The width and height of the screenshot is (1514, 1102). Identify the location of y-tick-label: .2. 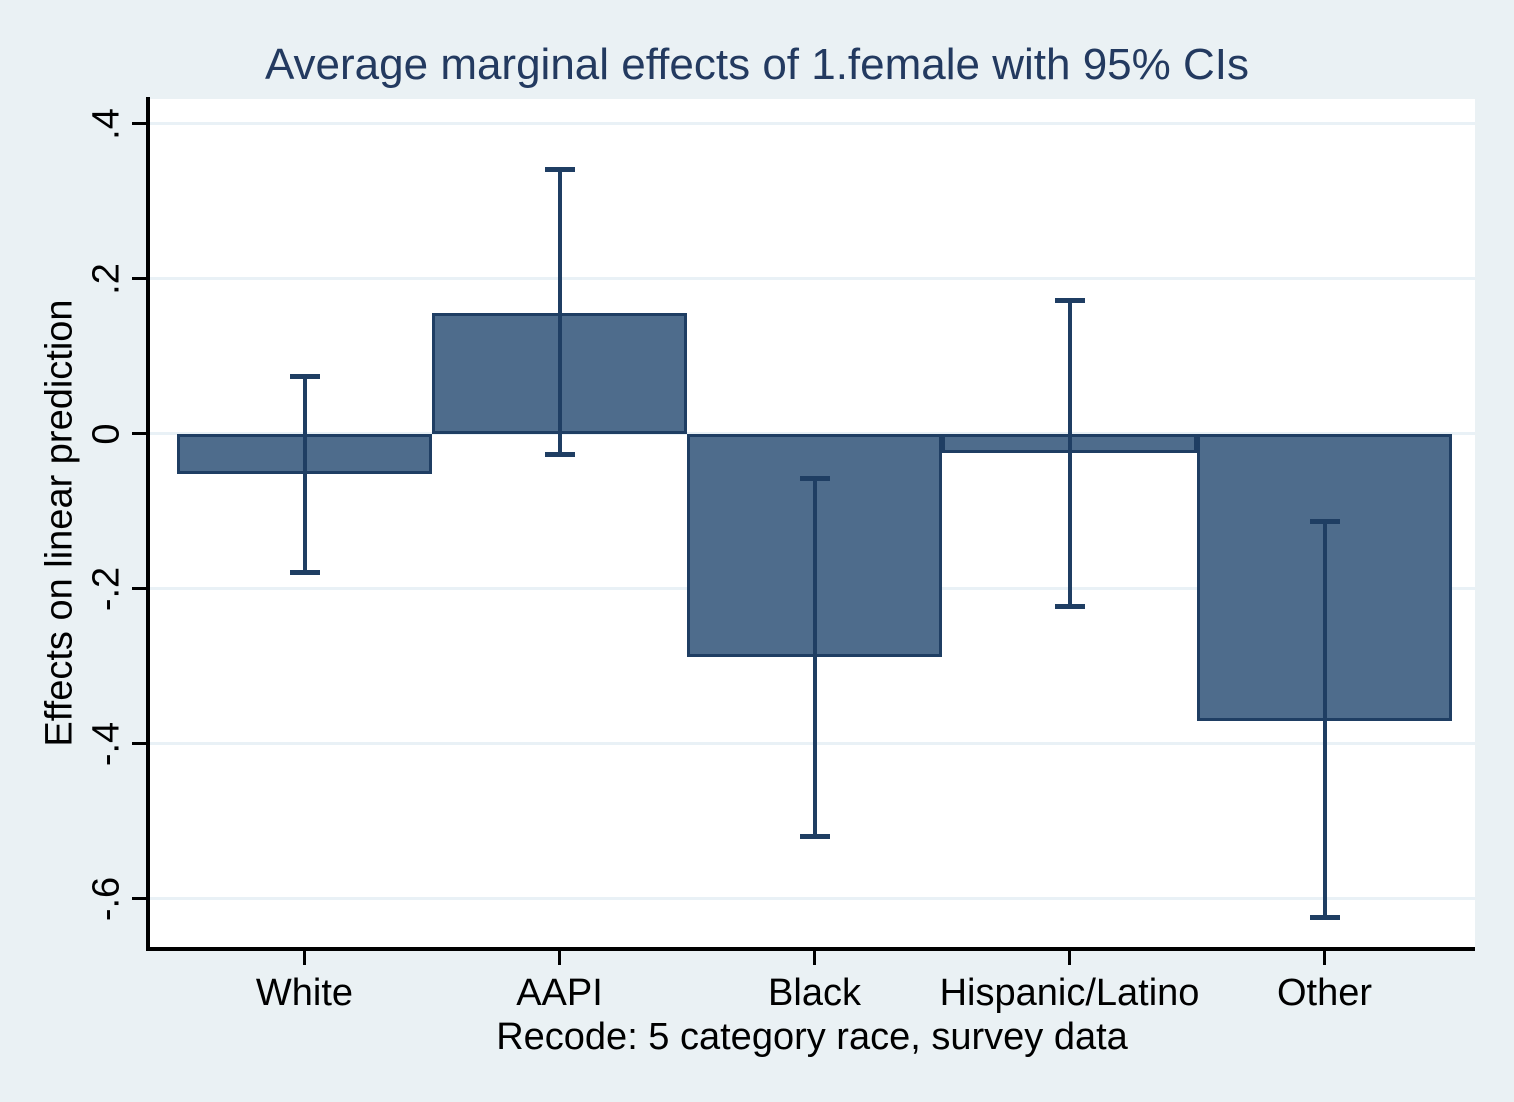
(106, 278).